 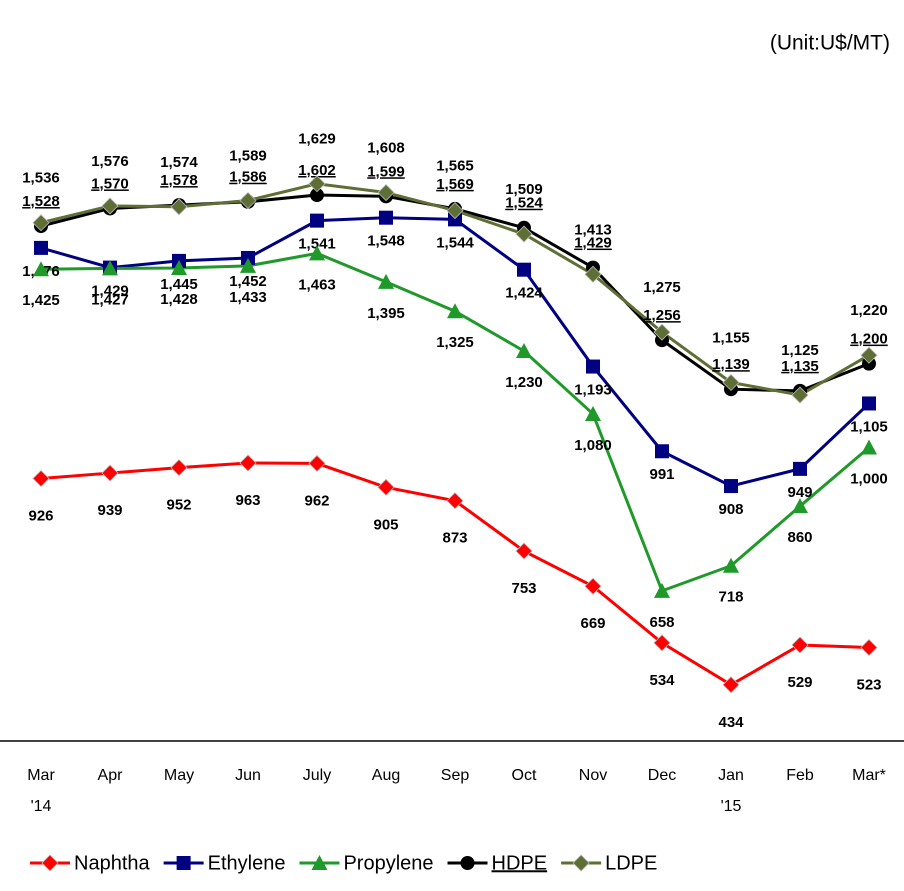 I want to click on legend-label: Ethylene, so click(x=247, y=863).